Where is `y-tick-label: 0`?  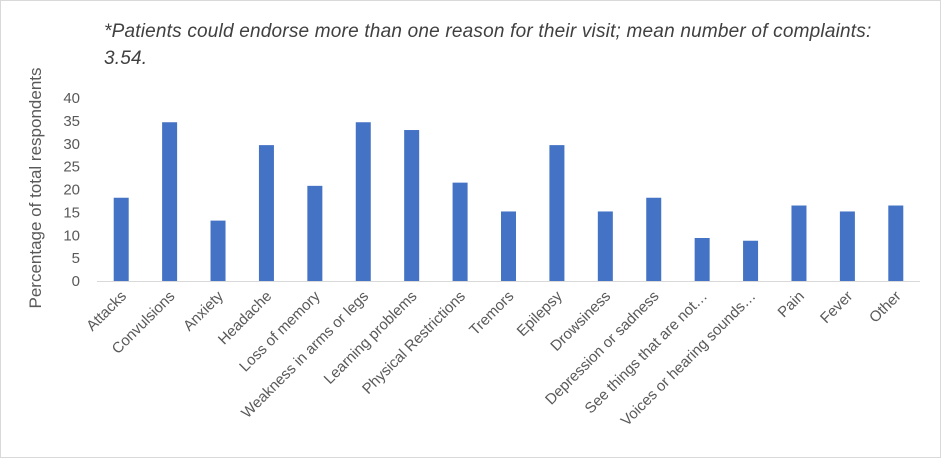 y-tick-label: 0 is located at coordinates (76, 281).